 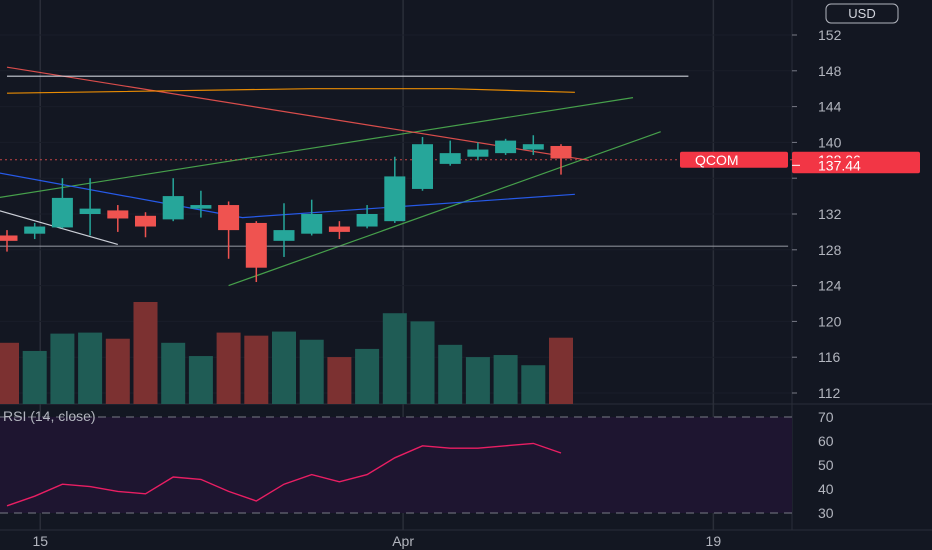 I want to click on trendline-descending-red, so click(x=297, y=113).